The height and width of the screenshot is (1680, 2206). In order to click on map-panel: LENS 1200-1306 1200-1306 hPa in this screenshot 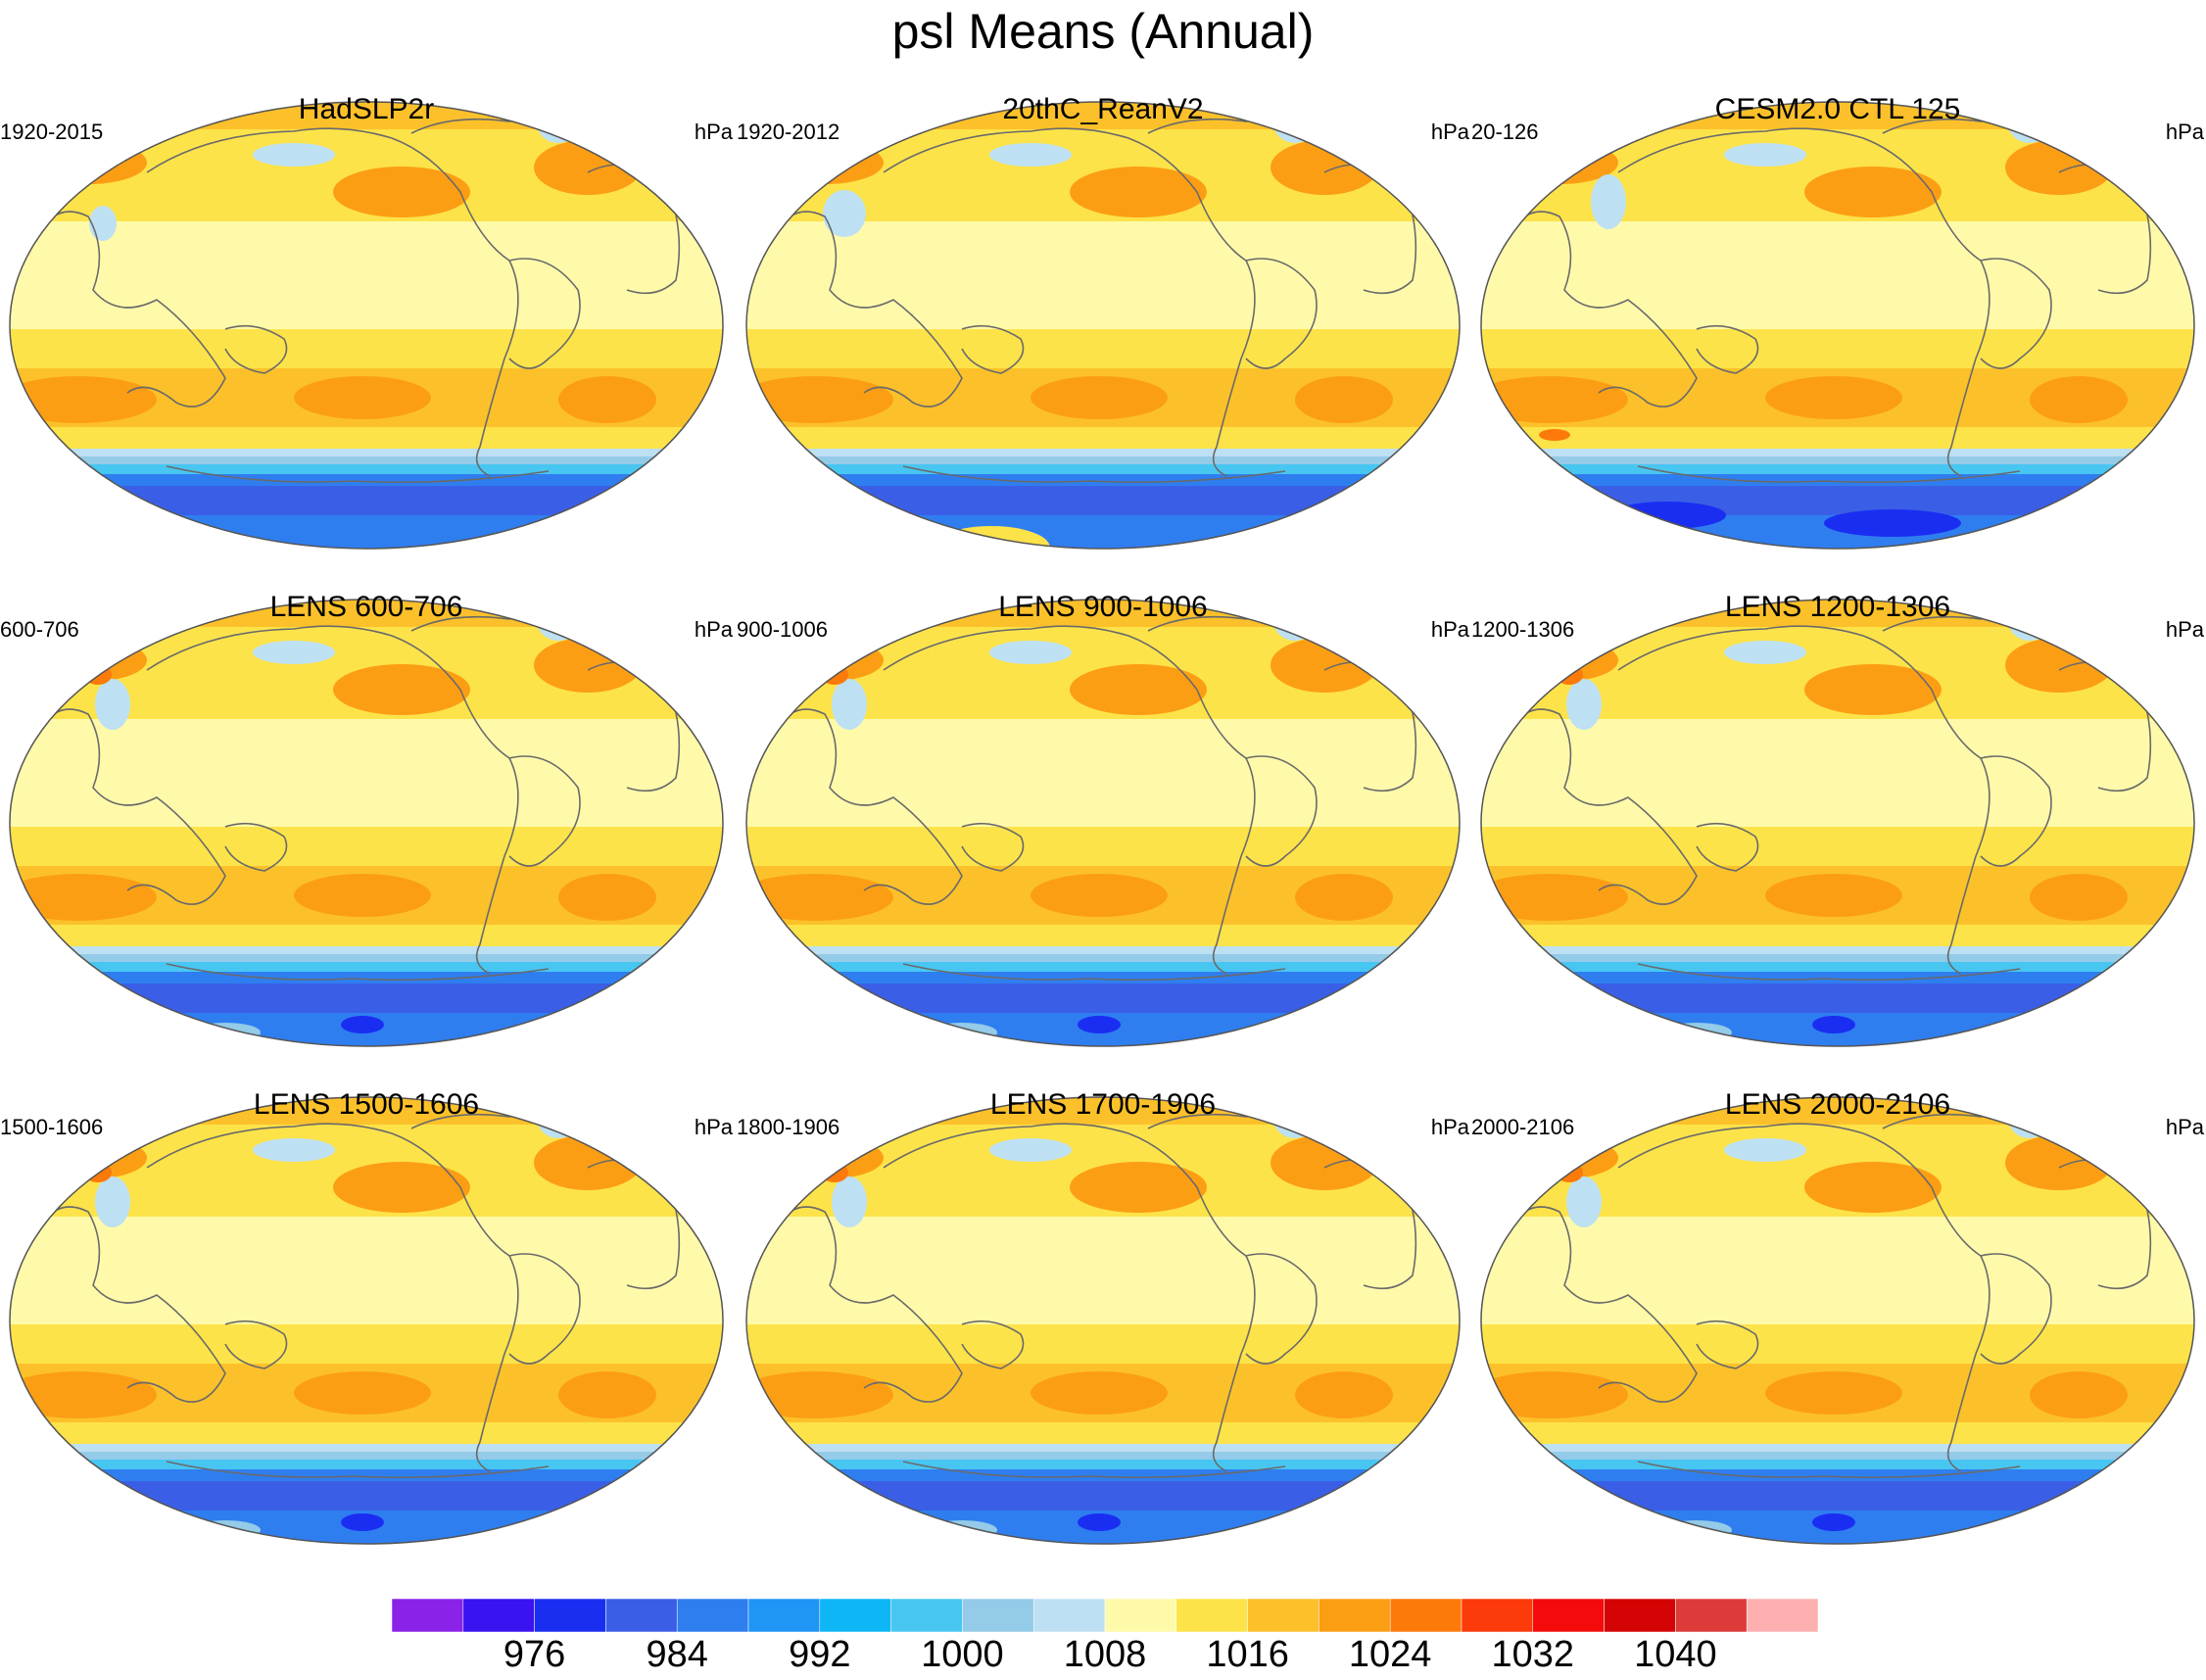, I will do `click(1837, 835)`.